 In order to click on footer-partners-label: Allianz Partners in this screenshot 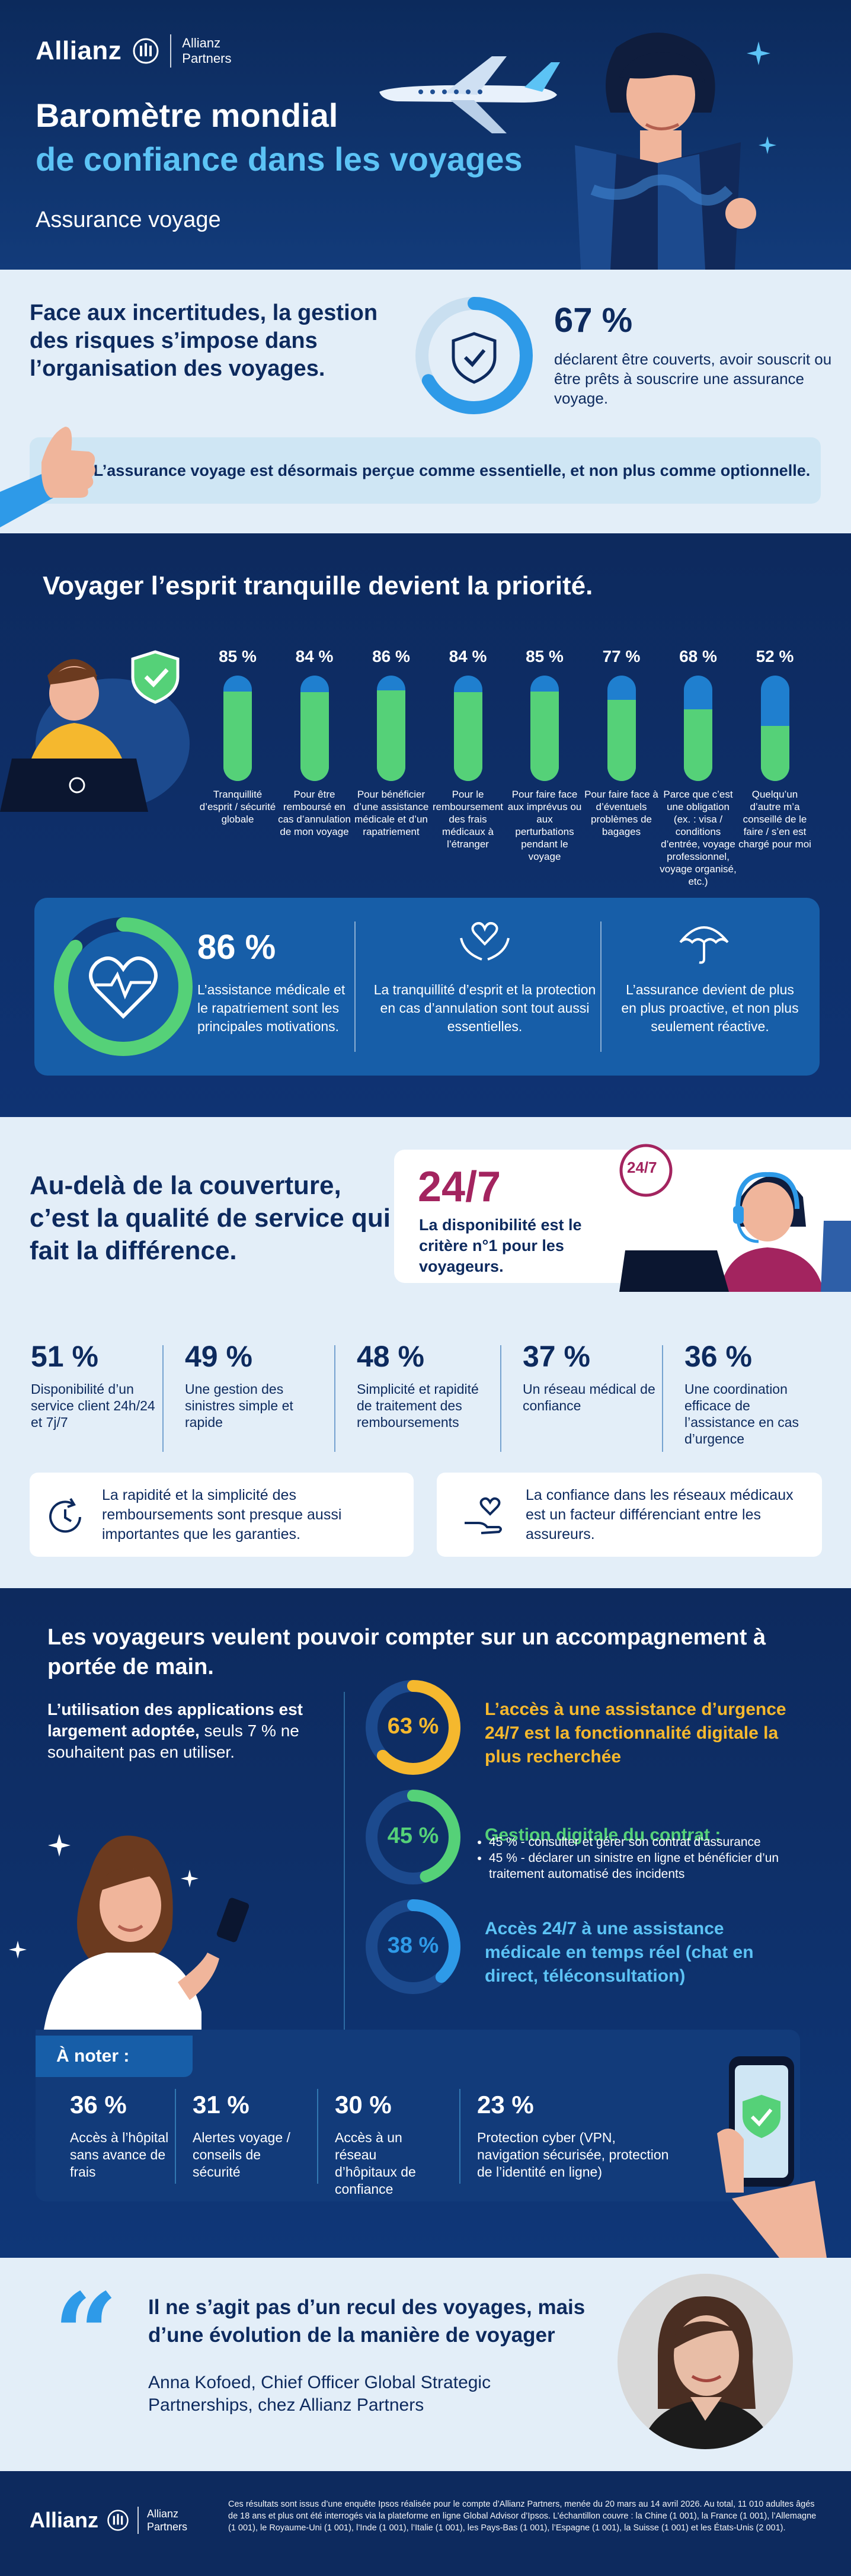, I will do `click(167, 2520)`.